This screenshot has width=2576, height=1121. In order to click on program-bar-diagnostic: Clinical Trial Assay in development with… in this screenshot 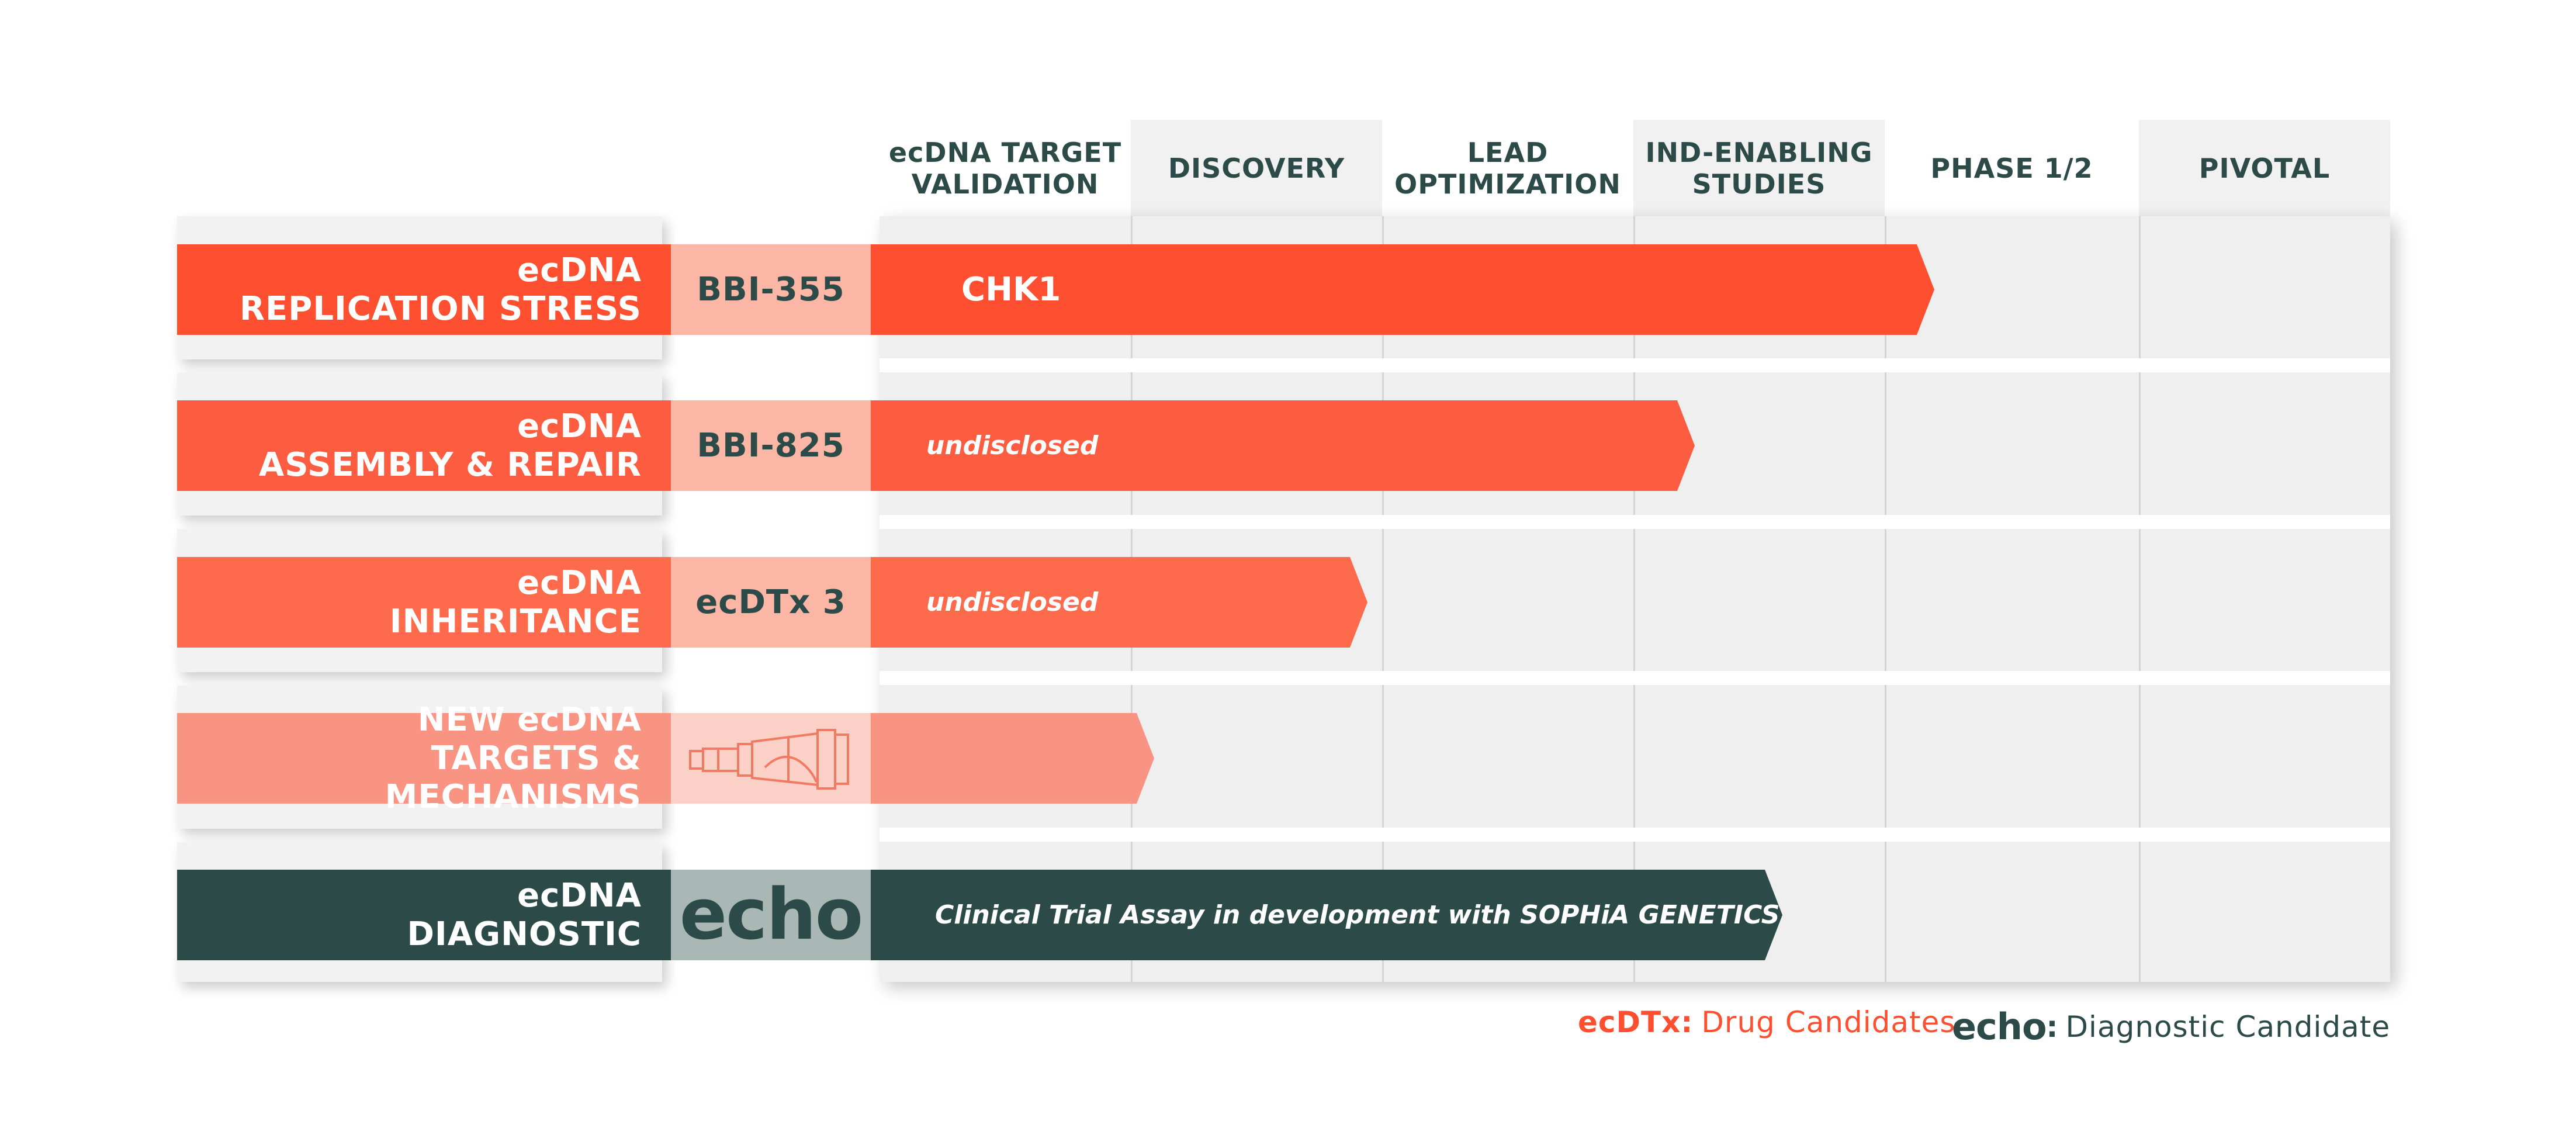, I will do `click(1326, 915)`.